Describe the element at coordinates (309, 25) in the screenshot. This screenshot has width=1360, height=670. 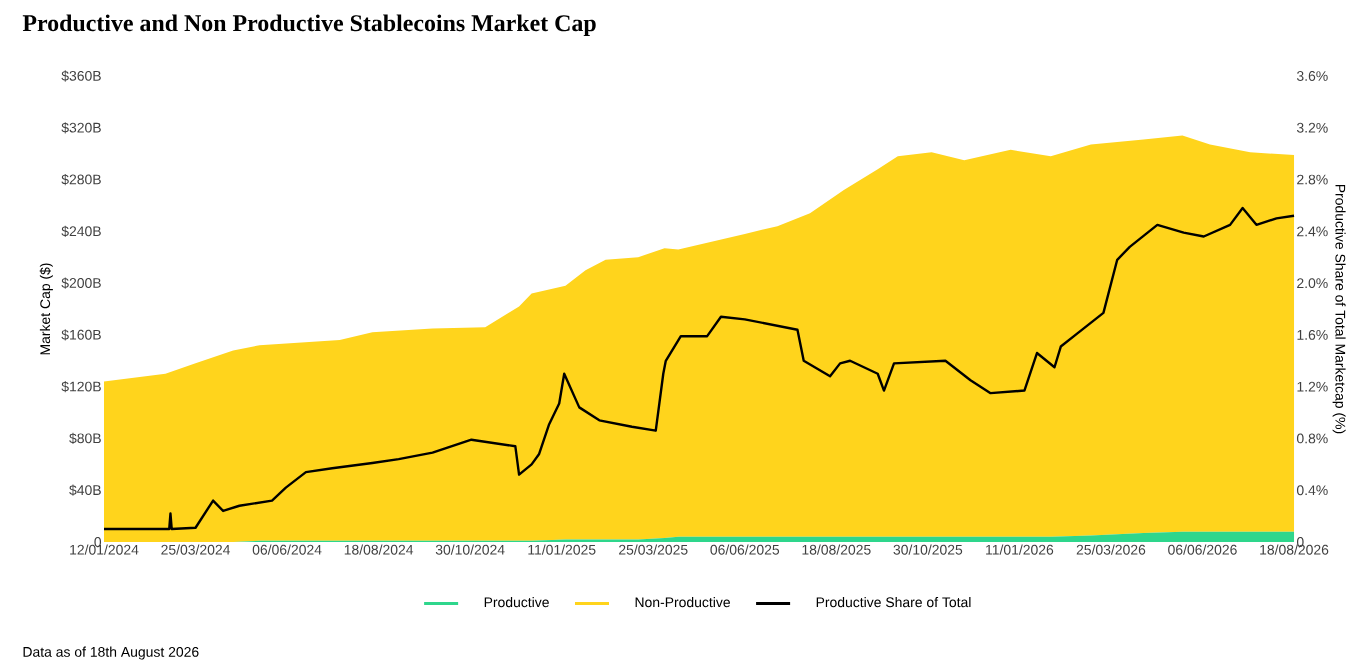
I see `chart-title: Productive and Non Productive Stablecoins Market Cap` at that location.